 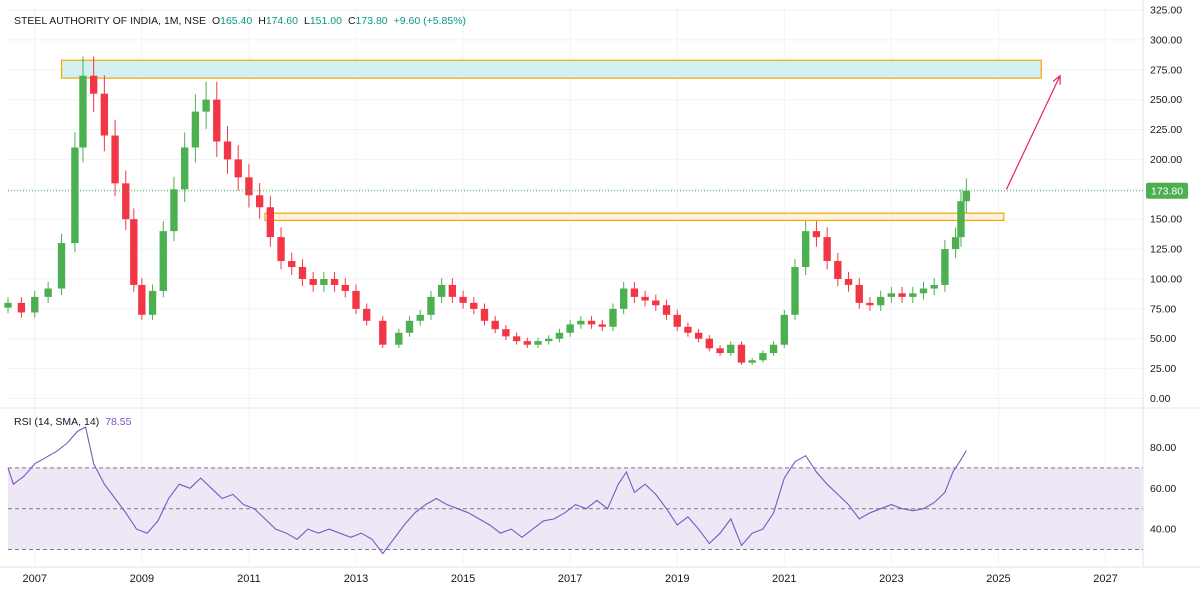 What do you see at coordinates (634, 216) in the screenshot?
I see `support-zone` at bounding box center [634, 216].